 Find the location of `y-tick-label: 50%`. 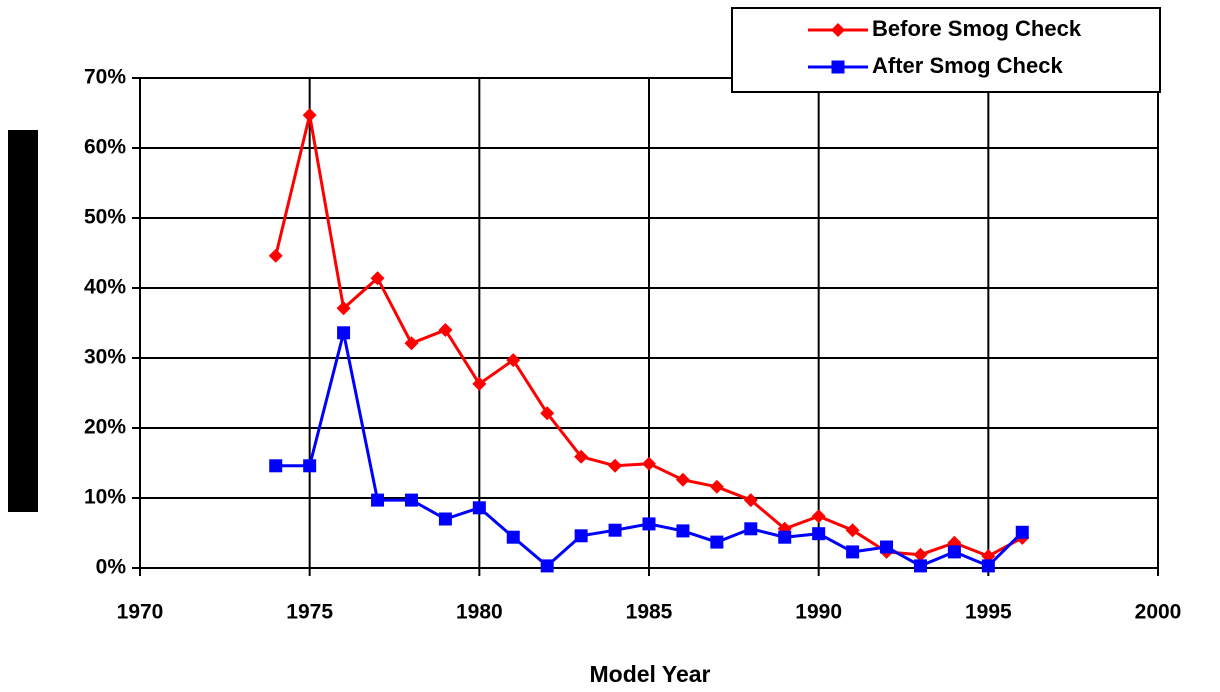

y-tick-label: 50% is located at coordinates (105, 217).